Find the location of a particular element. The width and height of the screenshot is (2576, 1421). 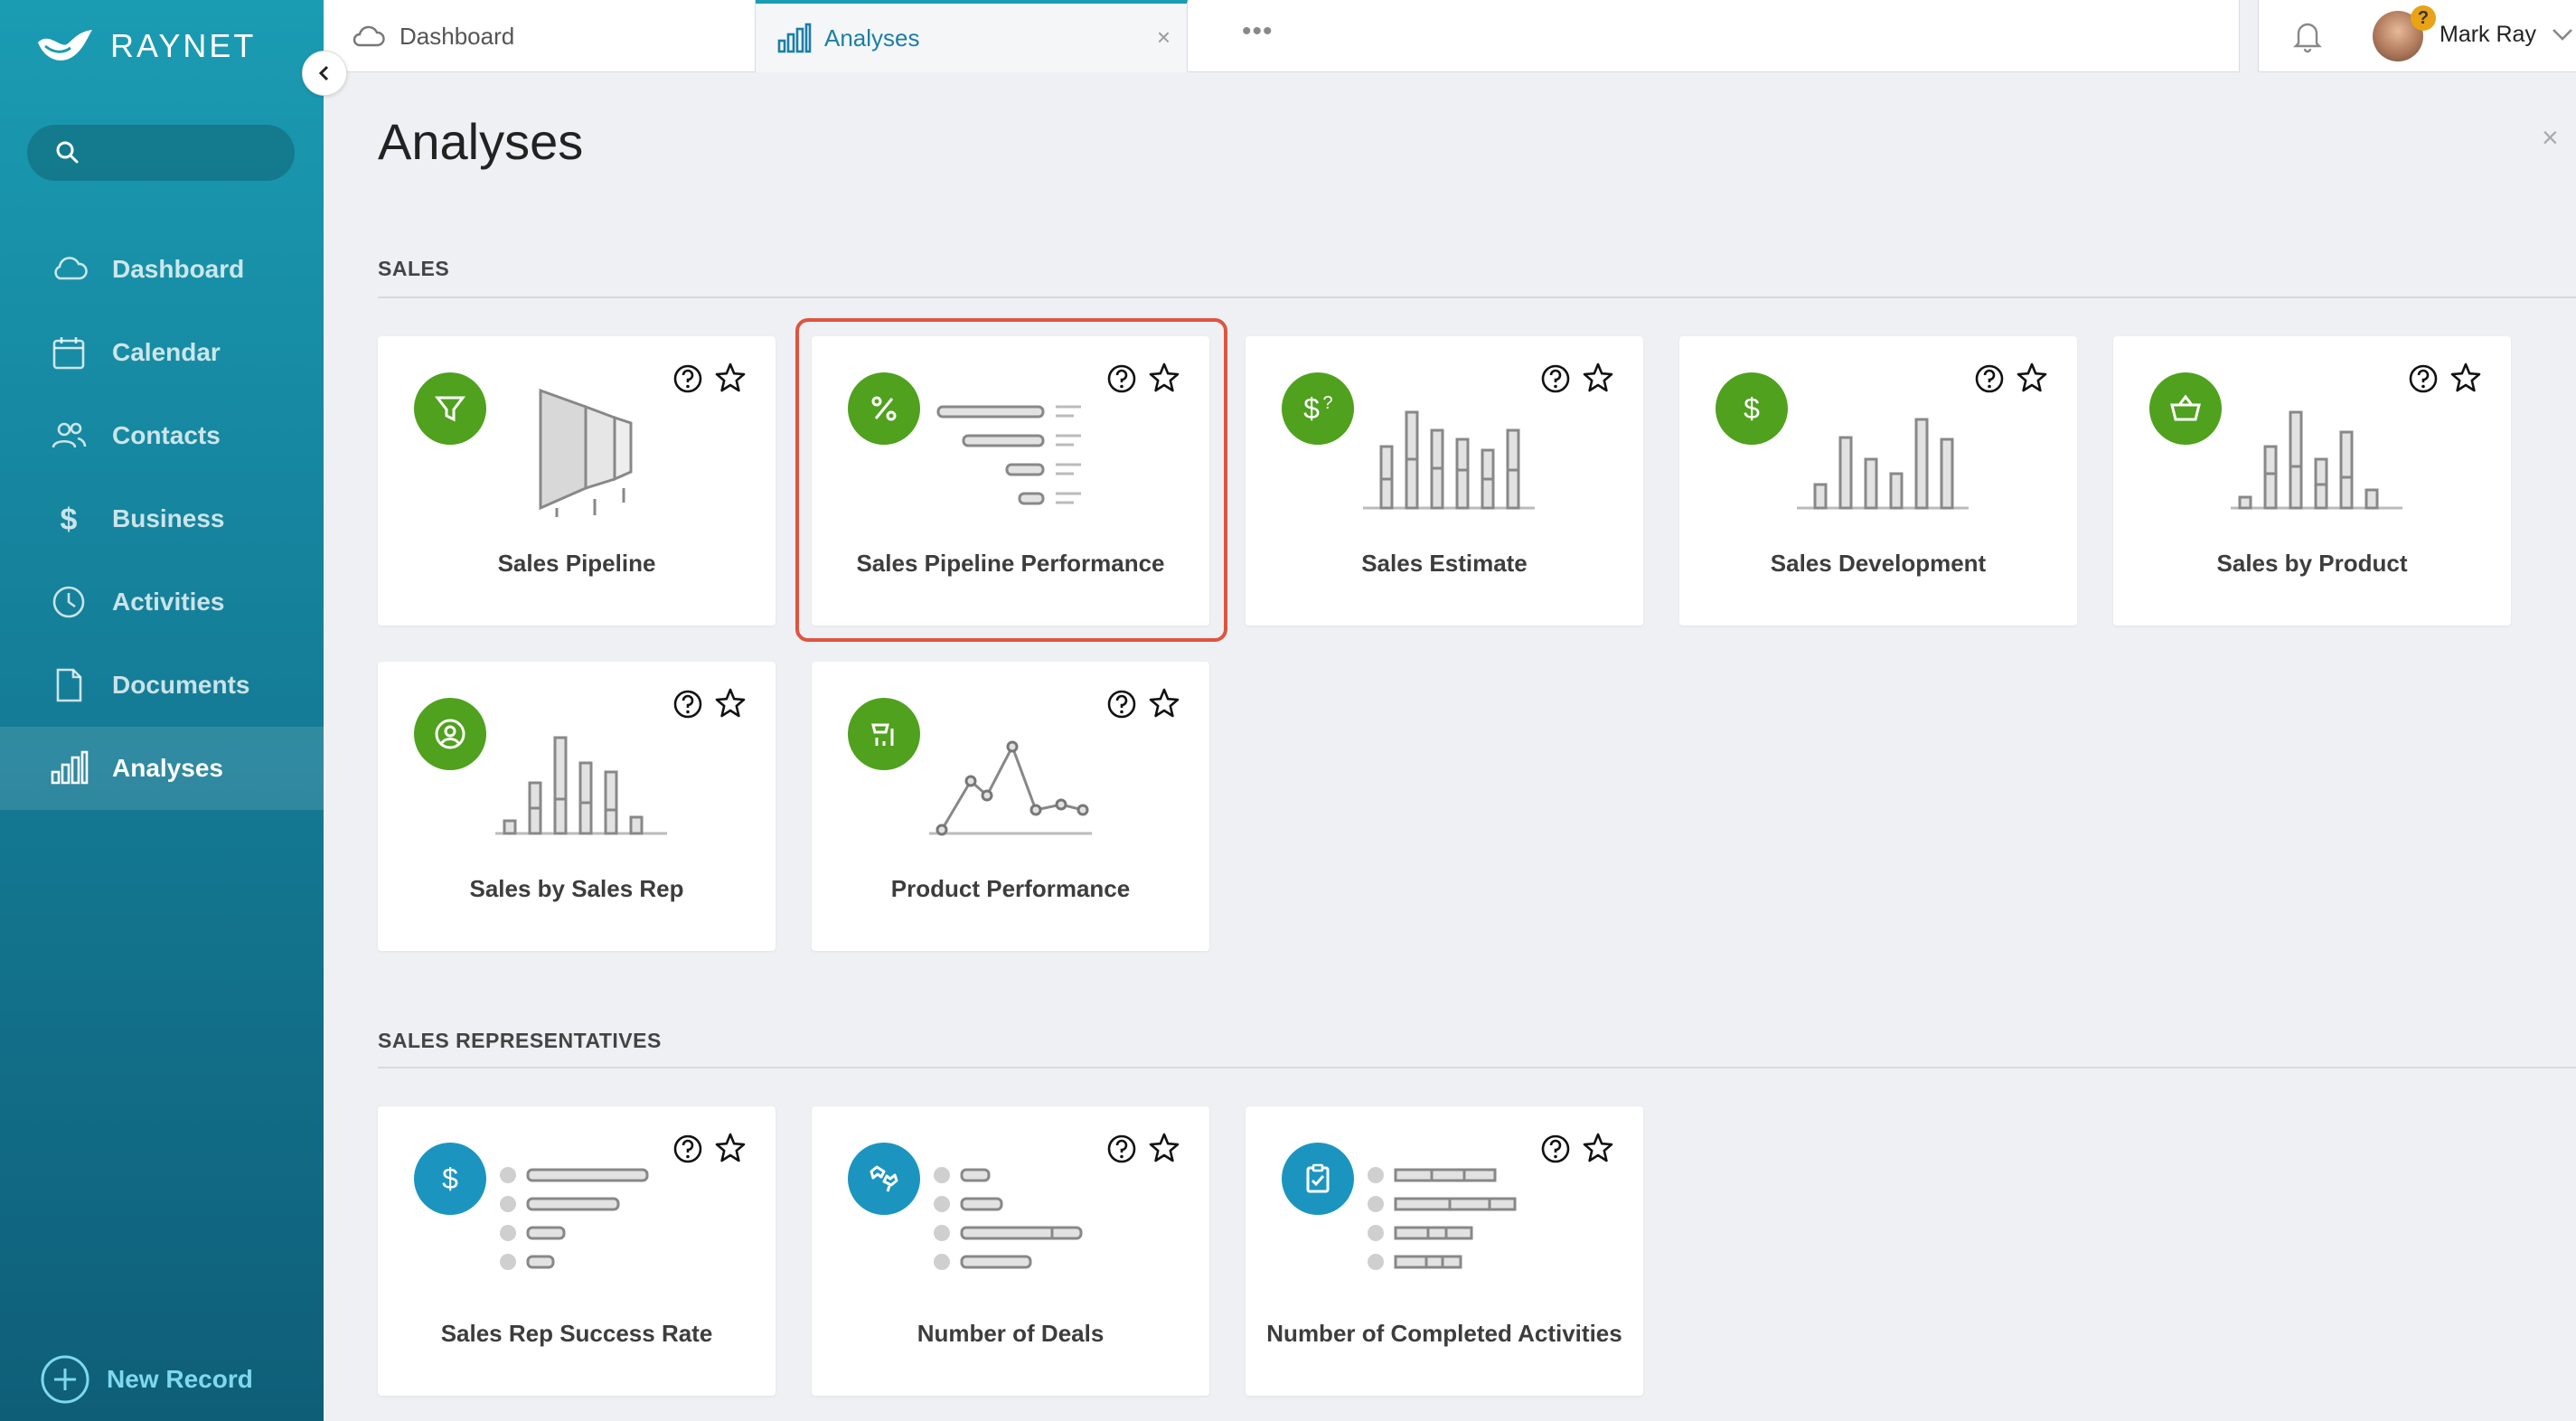

brand-name: RAYNET is located at coordinates (183, 45).